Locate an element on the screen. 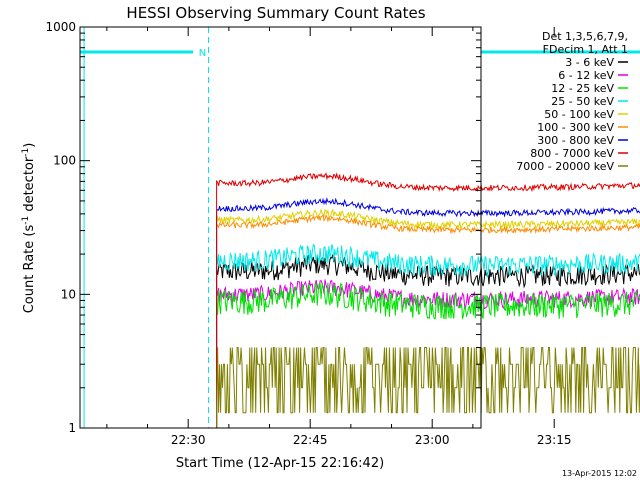 This screenshot has height=480, width=640. x-axis-label: Start Time (12-Apr-15 22:16:42) is located at coordinates (280, 463).